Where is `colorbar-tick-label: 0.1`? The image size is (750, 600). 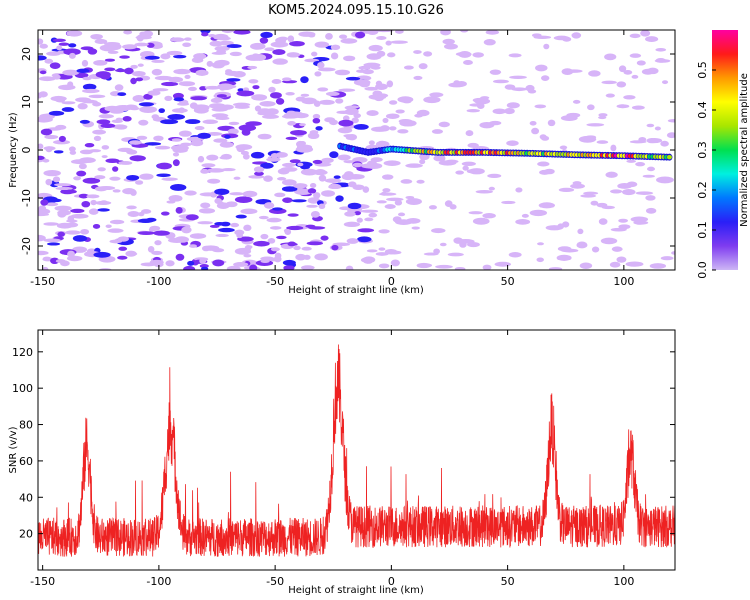
colorbar-tick-label: 0.1 is located at coordinates (702, 230).